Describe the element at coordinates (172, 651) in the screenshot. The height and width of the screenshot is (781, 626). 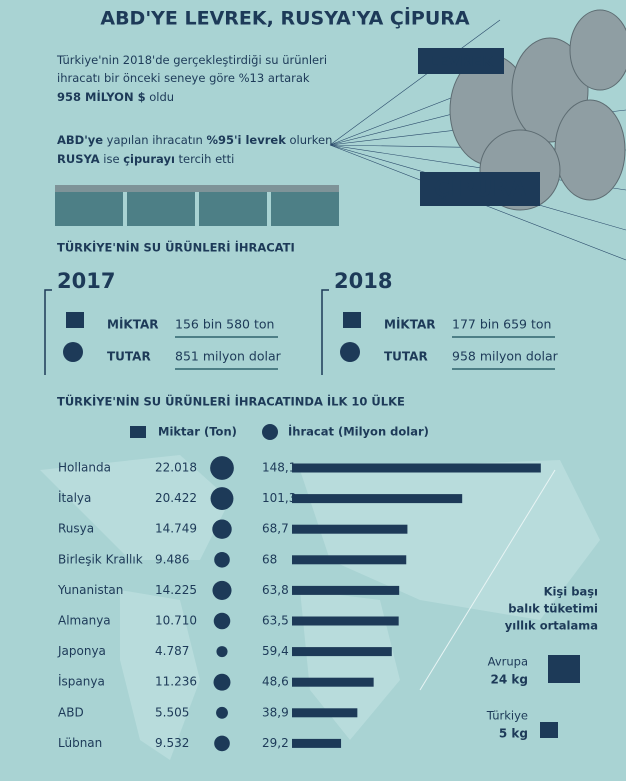
I see `miktar-label: 4.787` at that location.